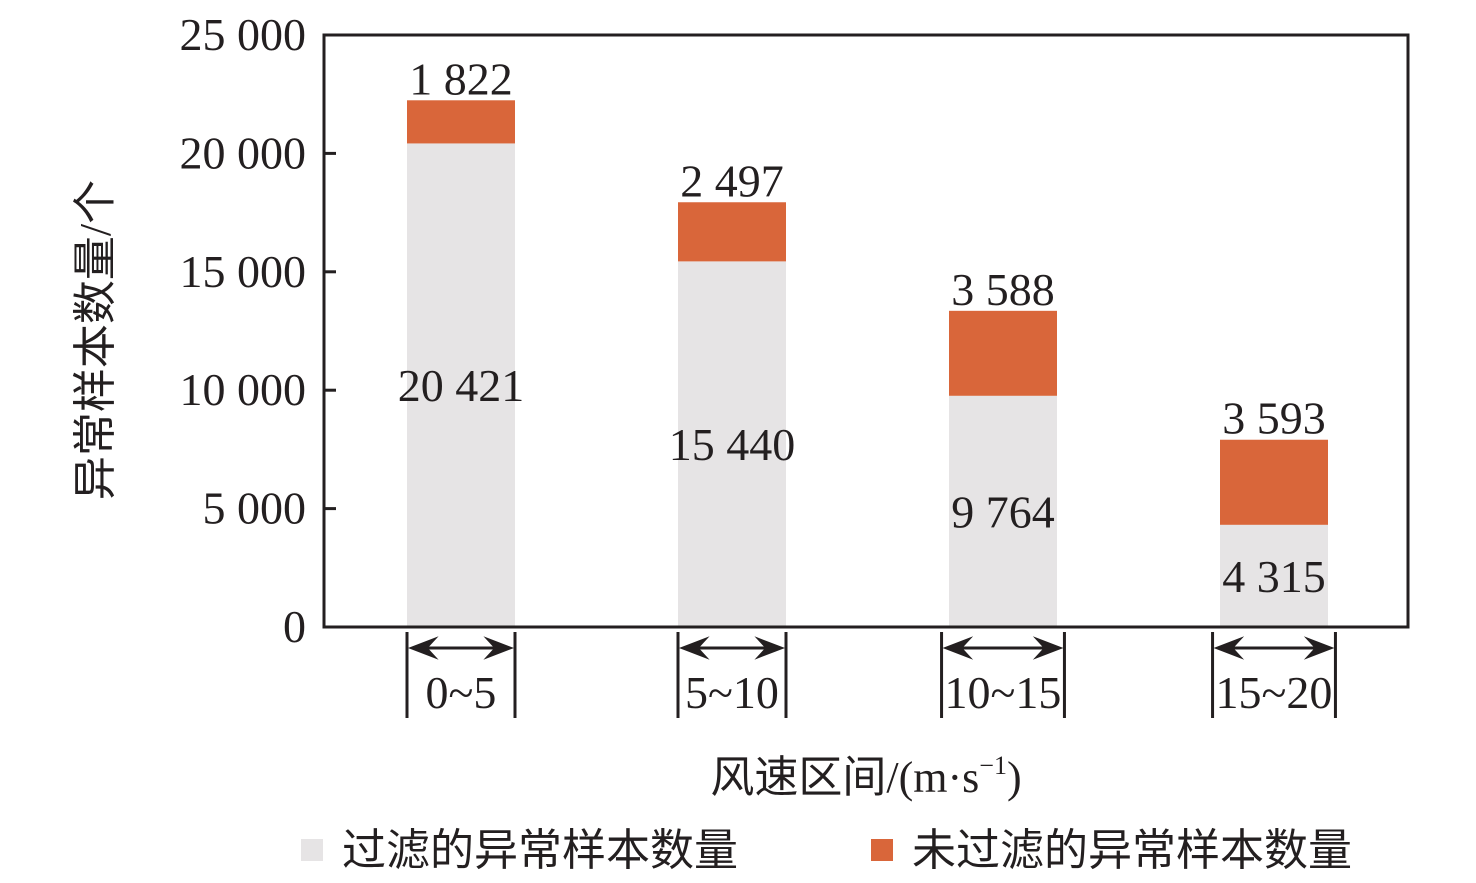  What do you see at coordinates (732, 692) in the screenshot?
I see `x-interval-label-5~10: 5~10` at bounding box center [732, 692].